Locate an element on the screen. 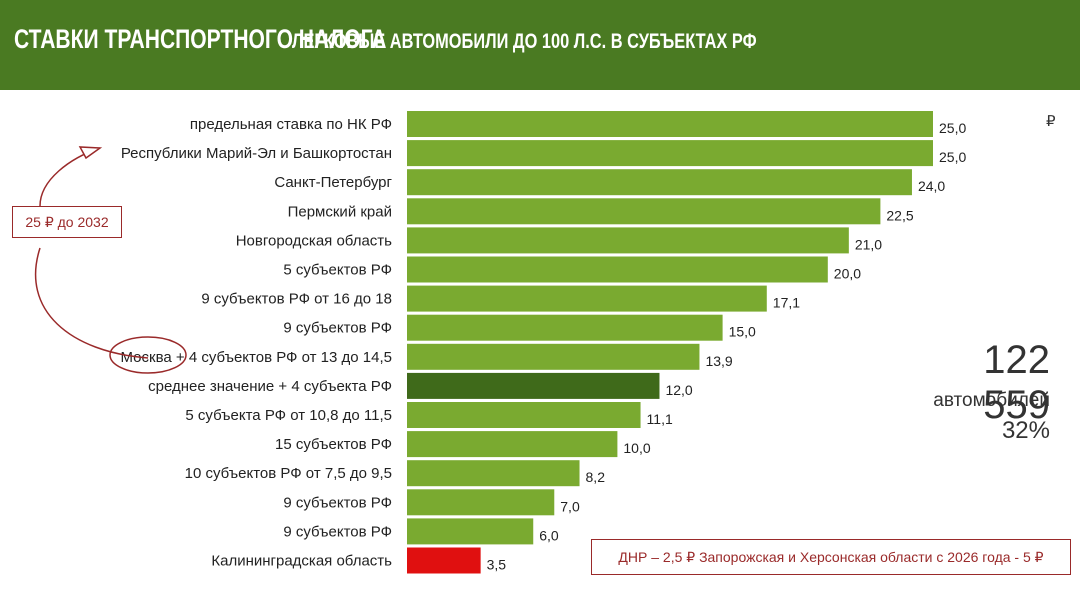  category-label: 9 субъектов РФ от 16 до 18 is located at coordinates (296, 299).